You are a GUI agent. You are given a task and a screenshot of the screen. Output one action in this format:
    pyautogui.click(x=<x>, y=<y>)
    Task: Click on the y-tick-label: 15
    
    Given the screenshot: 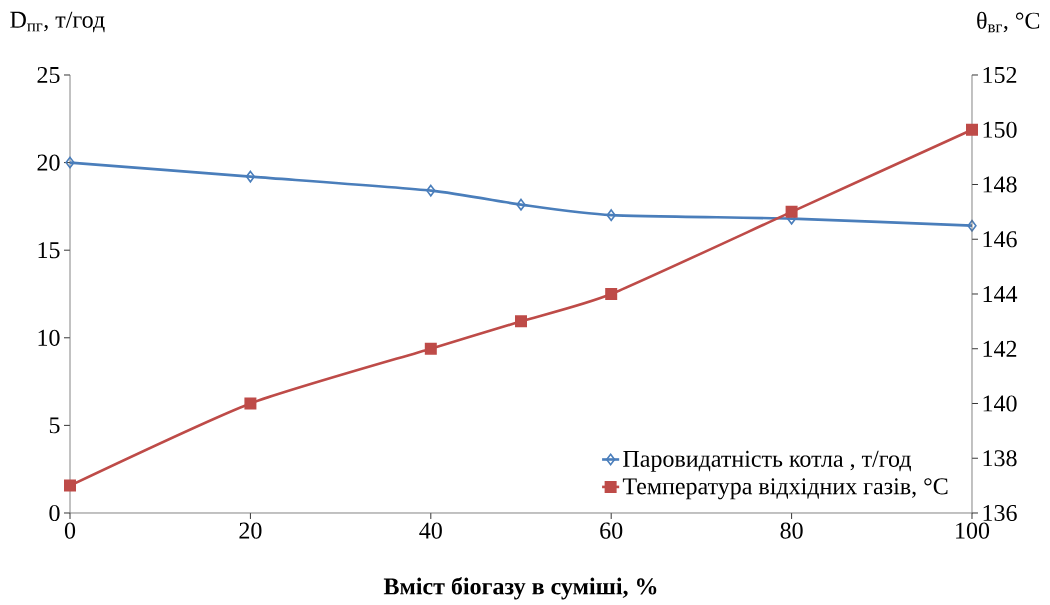 What is the action you would take?
    pyautogui.click(x=49, y=250)
    